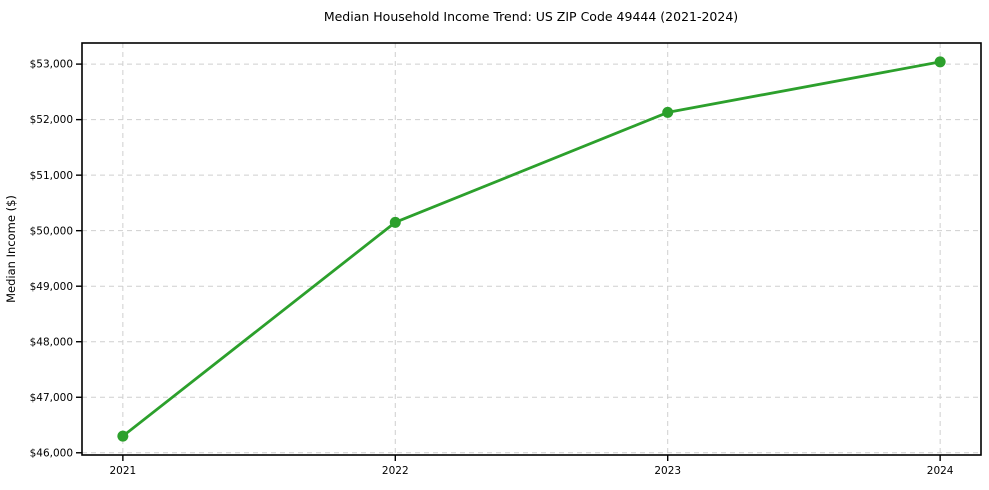 The height and width of the screenshot is (490, 989). Describe the element at coordinates (940, 62) in the screenshot. I see `data-point-2024` at that location.